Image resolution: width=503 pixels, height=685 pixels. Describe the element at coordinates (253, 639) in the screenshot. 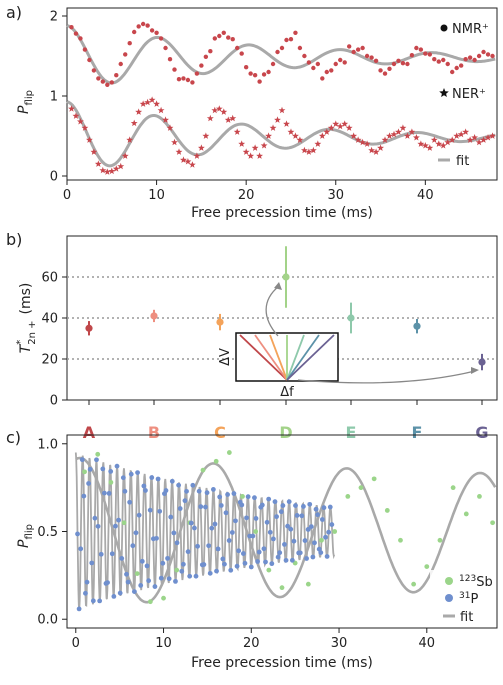

I see `panel-c-x-ticks: 0 10 20 30 40` at that location.